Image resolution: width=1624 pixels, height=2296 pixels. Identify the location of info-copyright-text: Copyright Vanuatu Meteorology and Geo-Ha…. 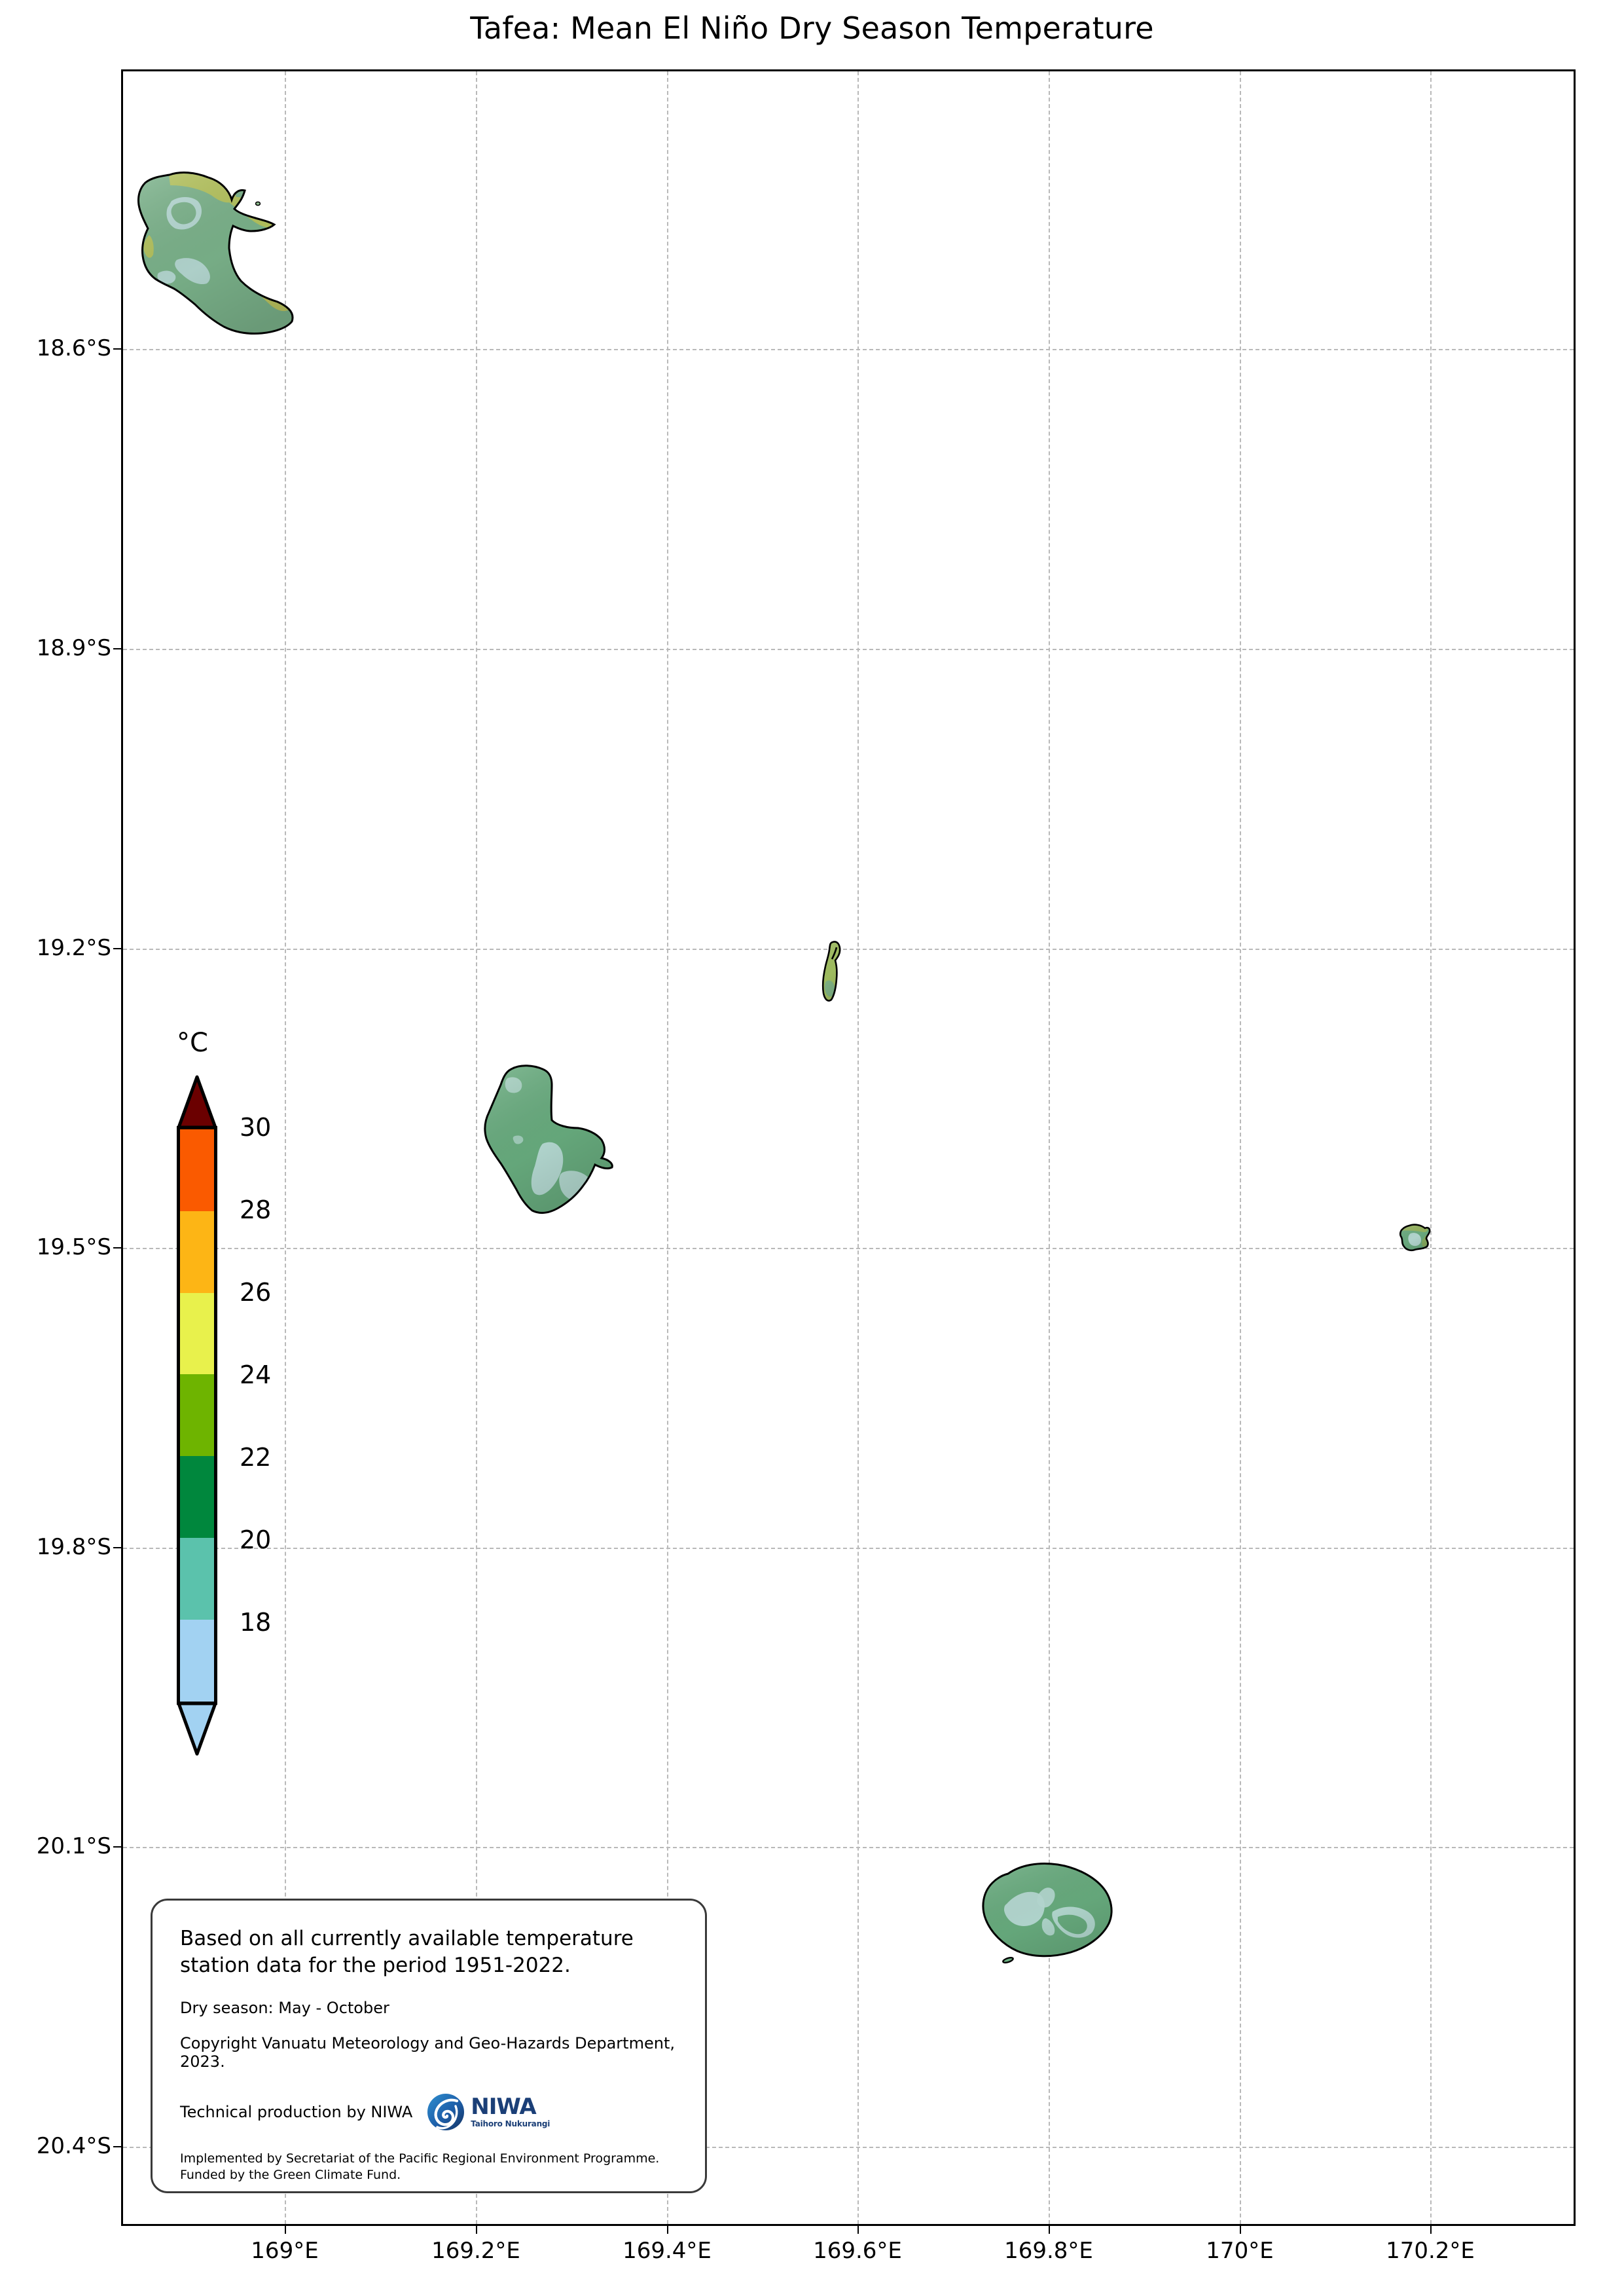
(427, 2052).